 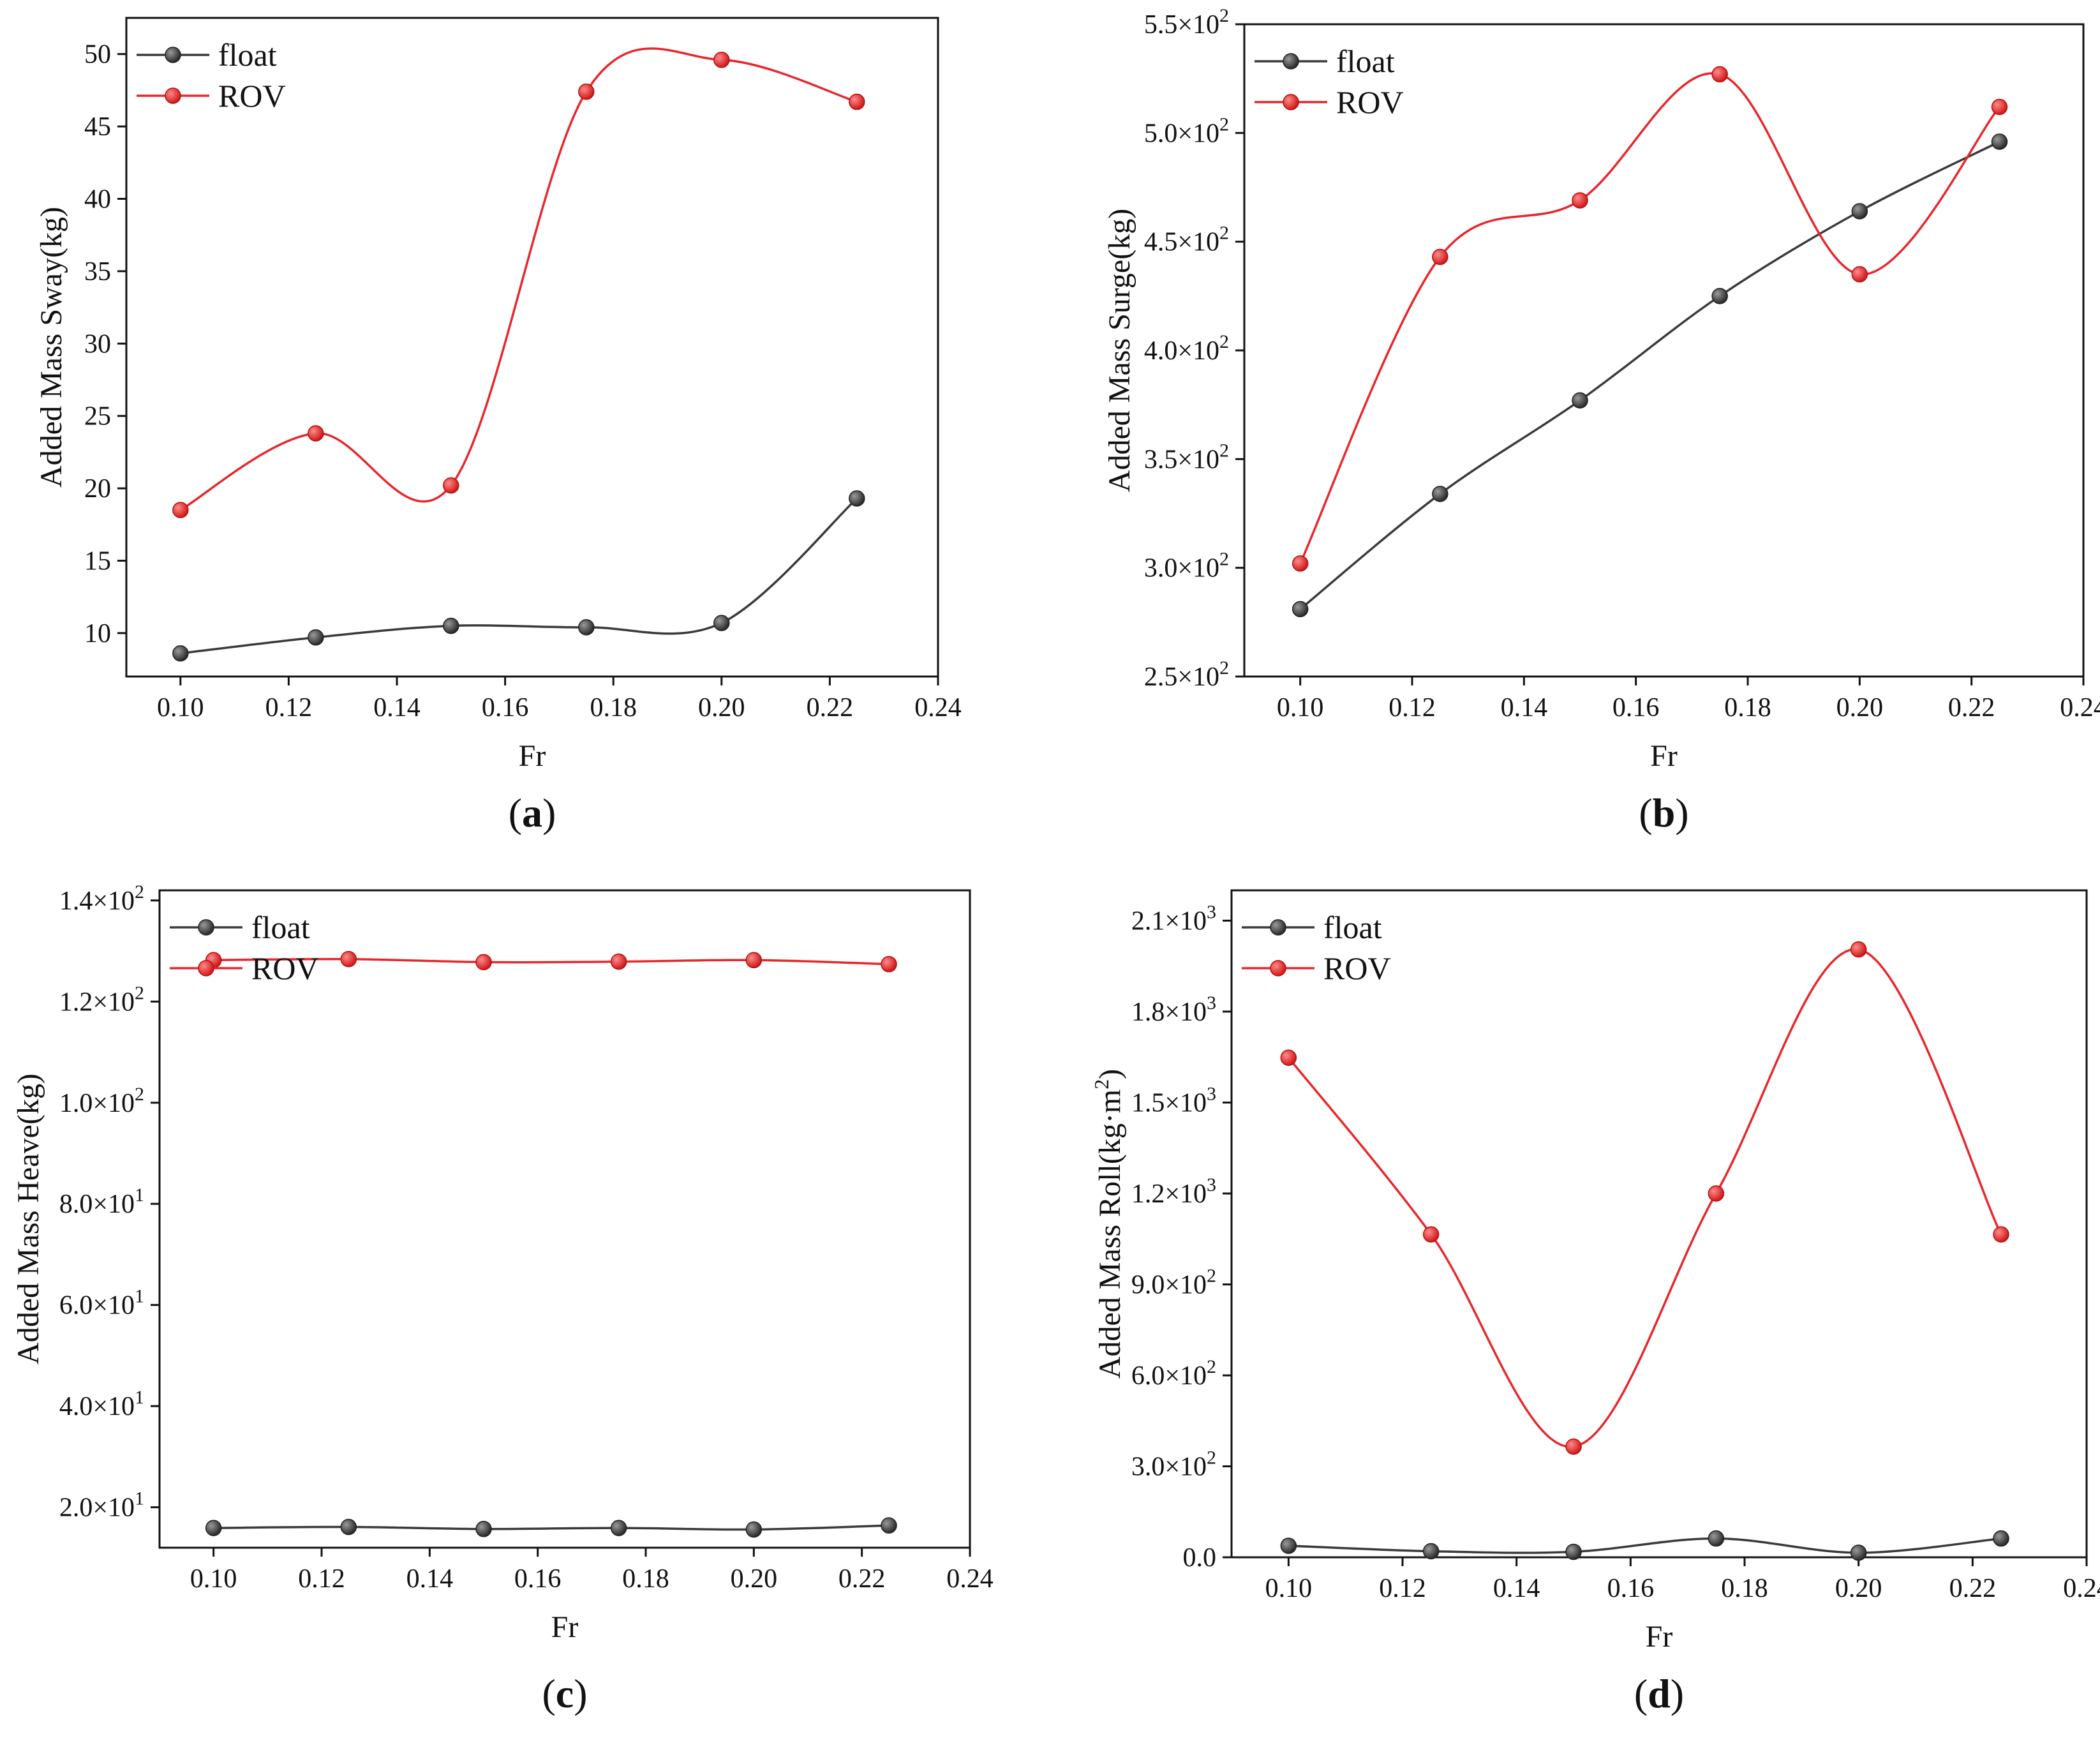 I want to click on y-tick-label: 4.0×10¹, so click(x=101, y=1404).